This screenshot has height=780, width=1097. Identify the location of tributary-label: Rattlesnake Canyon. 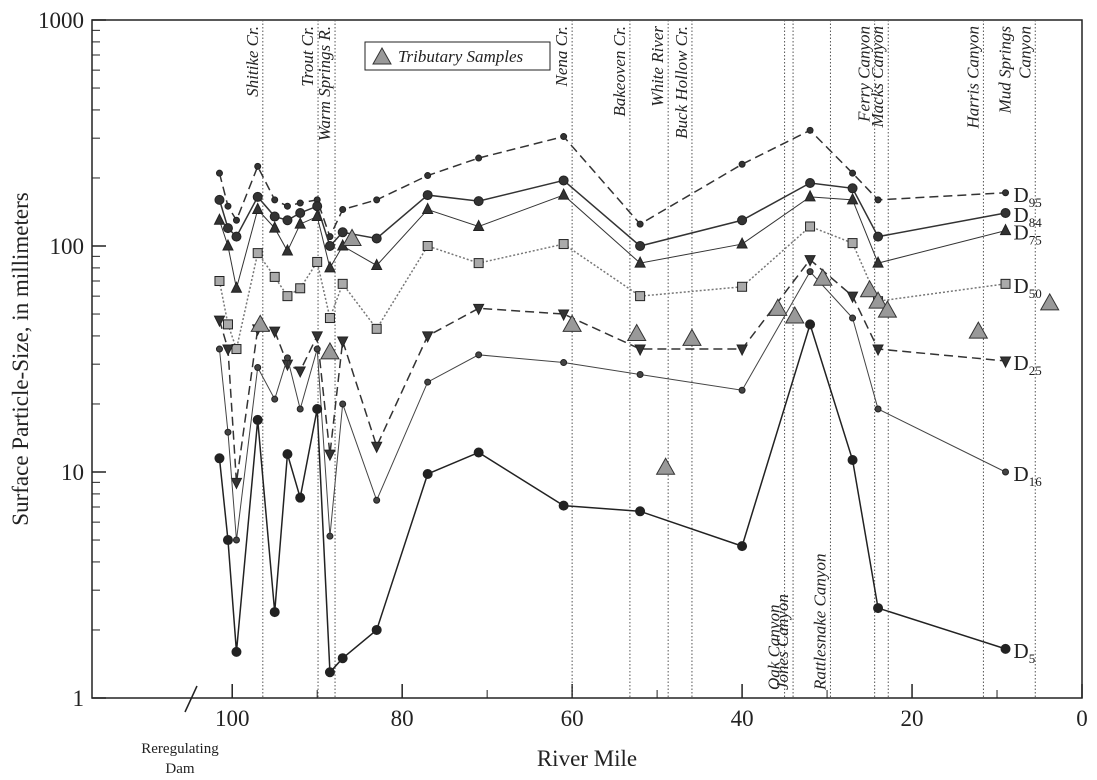
(819, 622).